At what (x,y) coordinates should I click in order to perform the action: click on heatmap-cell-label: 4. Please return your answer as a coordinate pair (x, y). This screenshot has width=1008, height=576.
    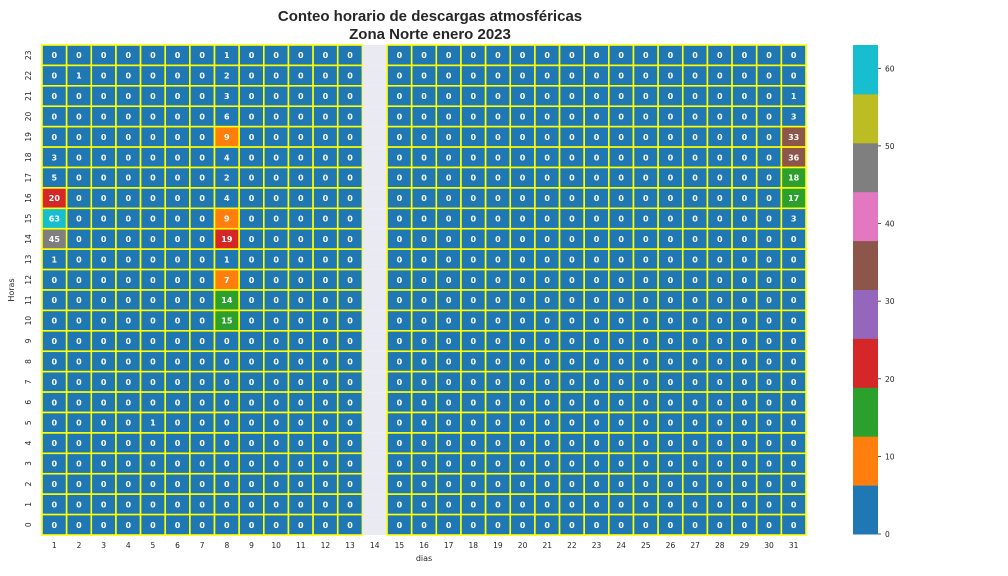
    Looking at the image, I should click on (227, 198).